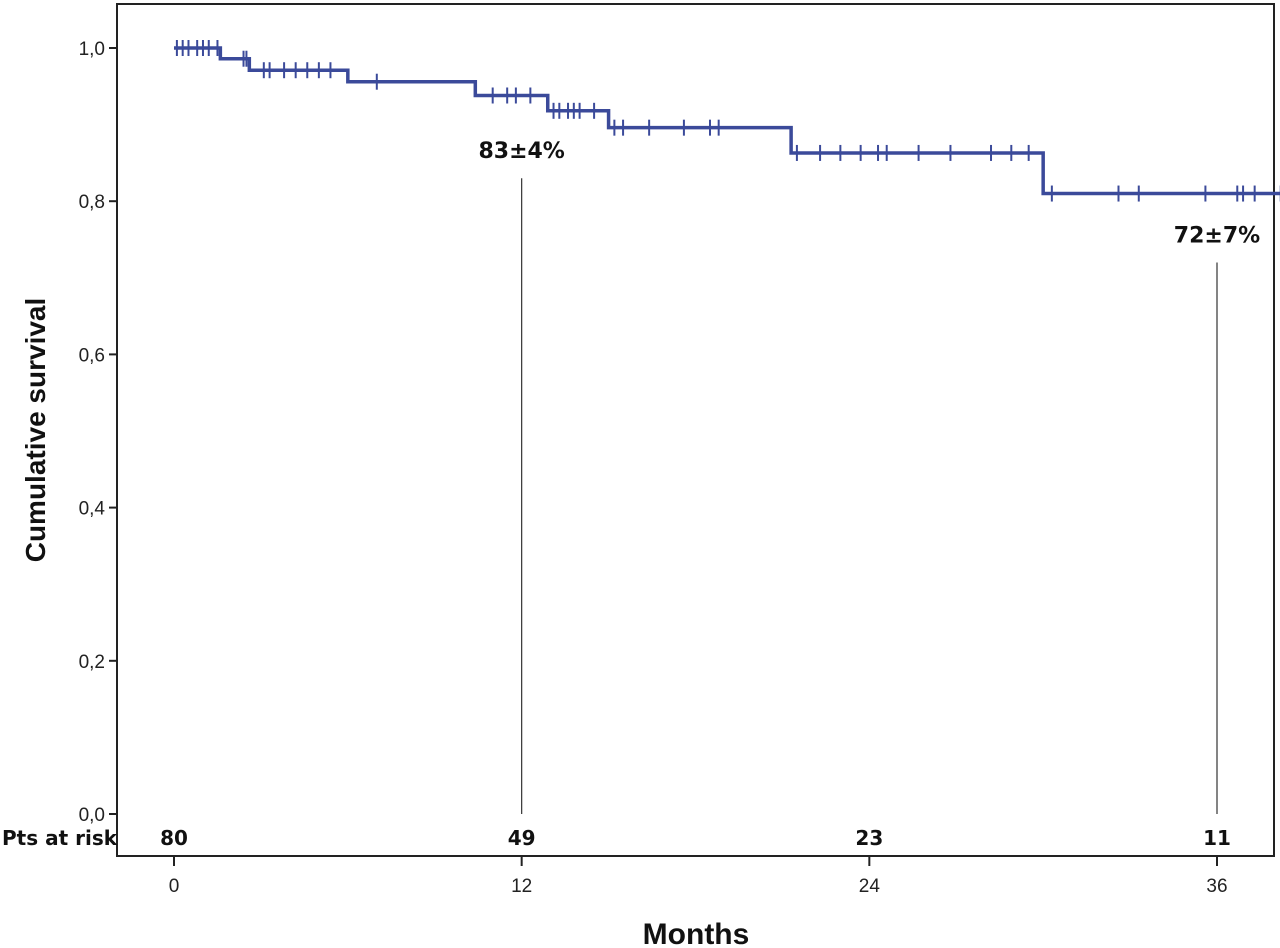  What do you see at coordinates (869, 838) in the screenshot?
I see `risk-table-value: 23` at bounding box center [869, 838].